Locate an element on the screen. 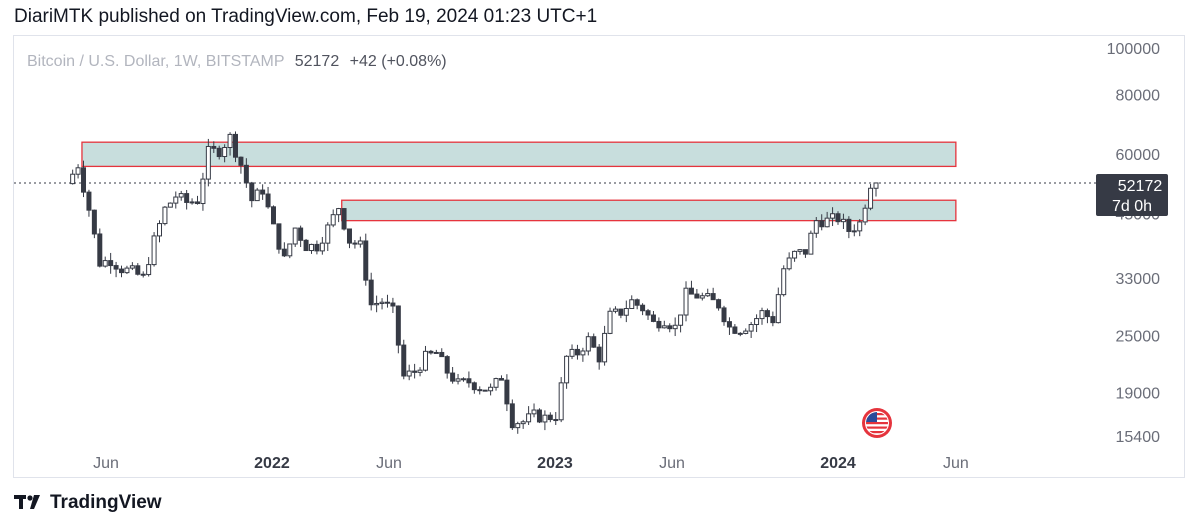 The image size is (1200, 529). tradingview-logo-icon is located at coordinates (29, 503).